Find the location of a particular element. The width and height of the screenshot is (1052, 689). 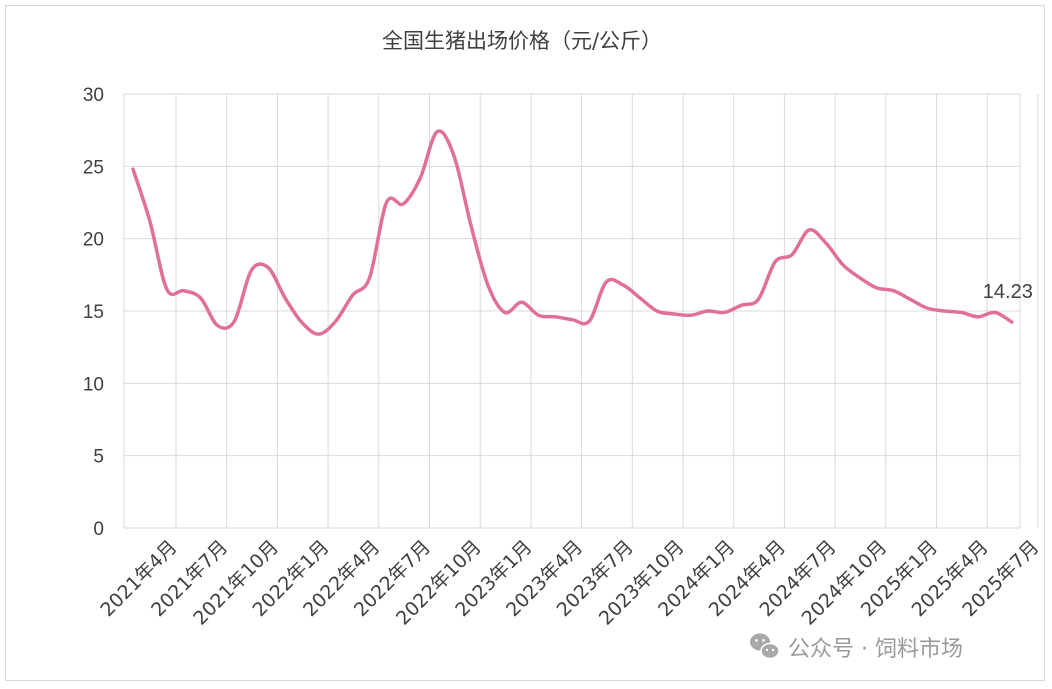

wechat-icon is located at coordinates (765, 646).